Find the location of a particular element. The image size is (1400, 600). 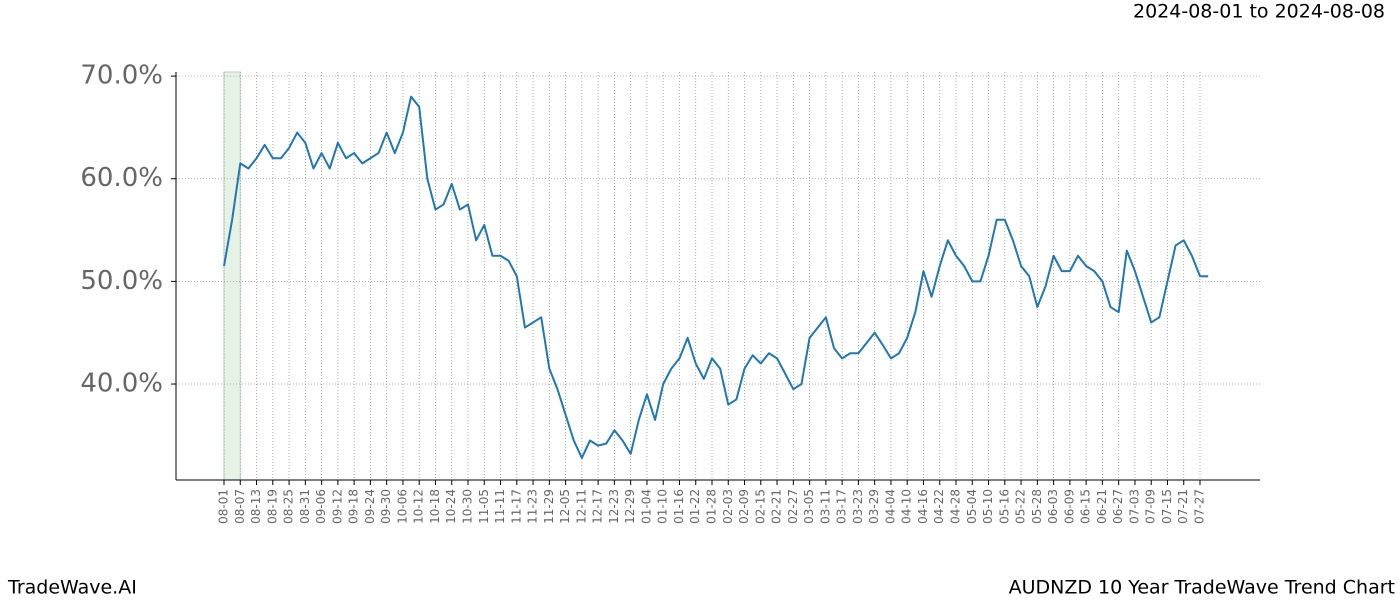

x-tick-label: 08-07 is located at coordinates (240, 506).